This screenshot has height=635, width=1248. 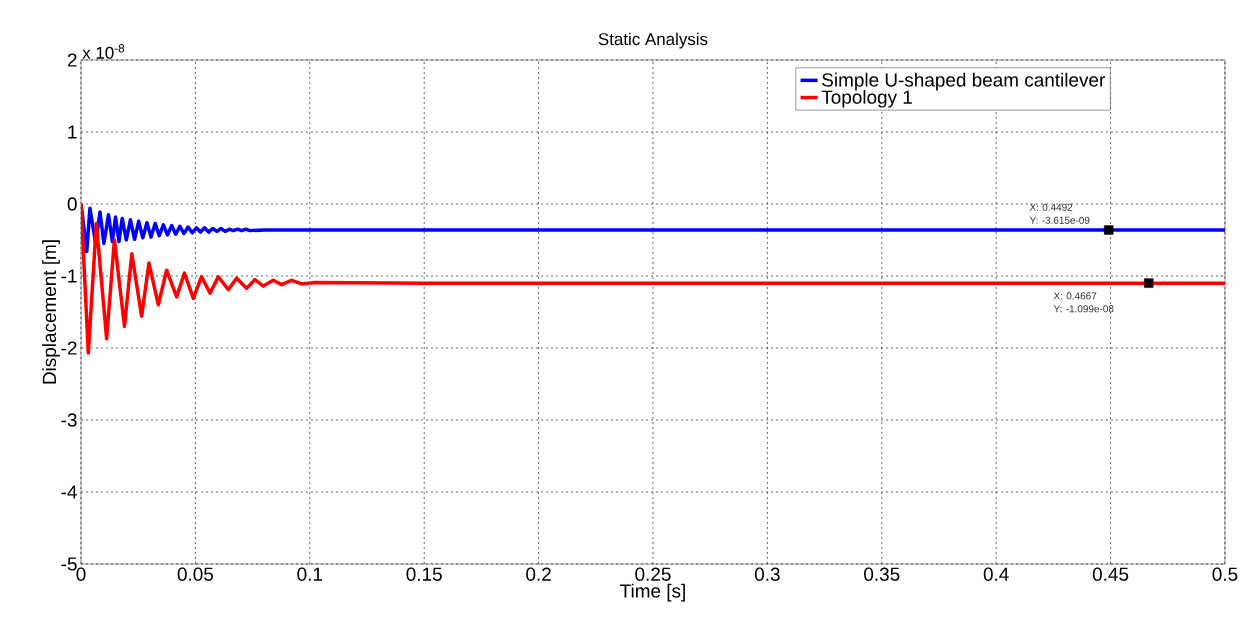 What do you see at coordinates (1083, 309) in the screenshot?
I see `annotation: Y: -1.099e-08` at bounding box center [1083, 309].